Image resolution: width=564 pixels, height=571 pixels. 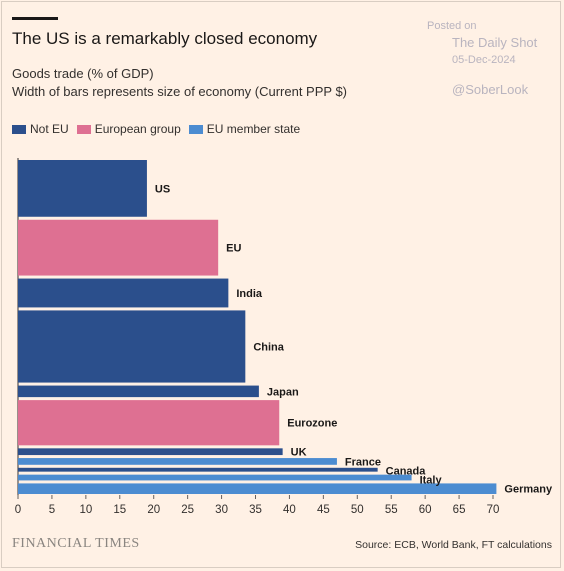 What do you see at coordinates (490, 89) in the screenshot?
I see `watermark-handle: @SoberLook` at bounding box center [490, 89].